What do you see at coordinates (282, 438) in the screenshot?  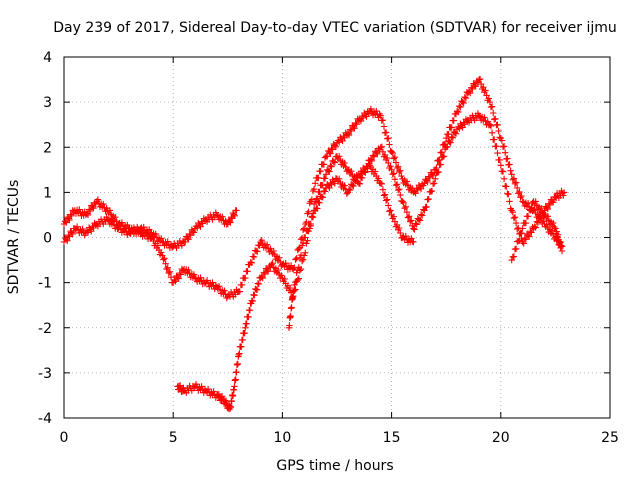 I see `x-tick-label: 10` at bounding box center [282, 438].